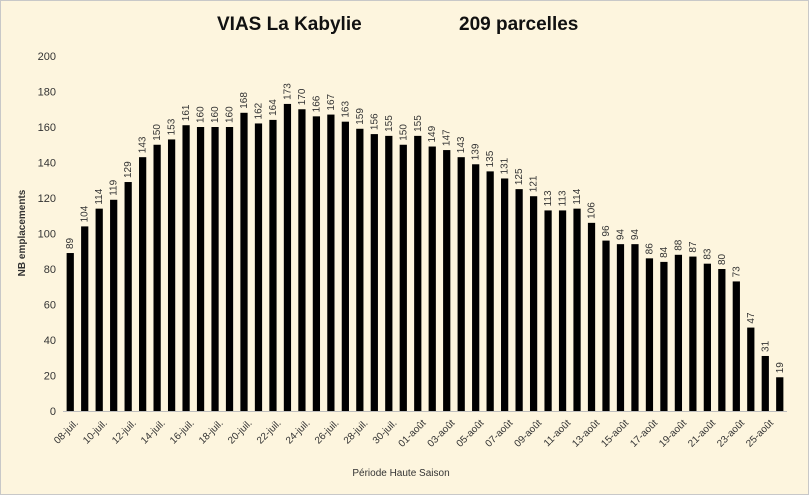  I want to click on data-label: 149, so click(432, 133).